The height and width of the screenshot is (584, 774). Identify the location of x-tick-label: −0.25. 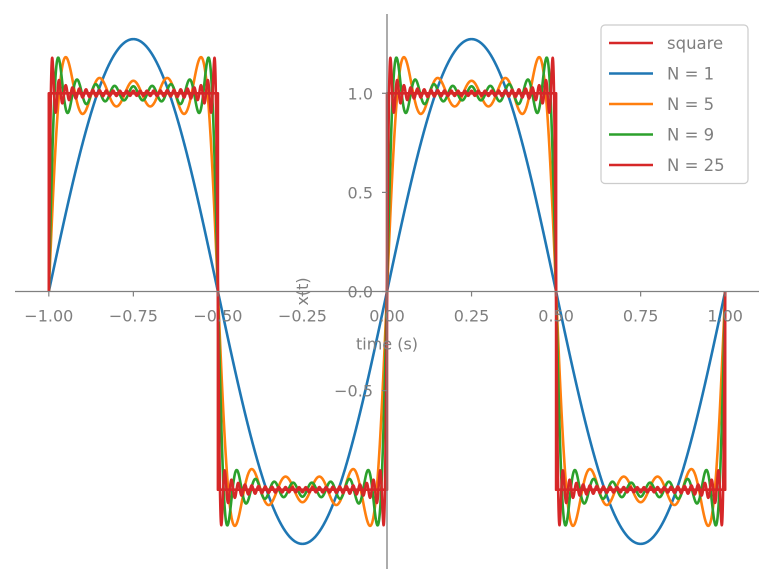
(302, 316).